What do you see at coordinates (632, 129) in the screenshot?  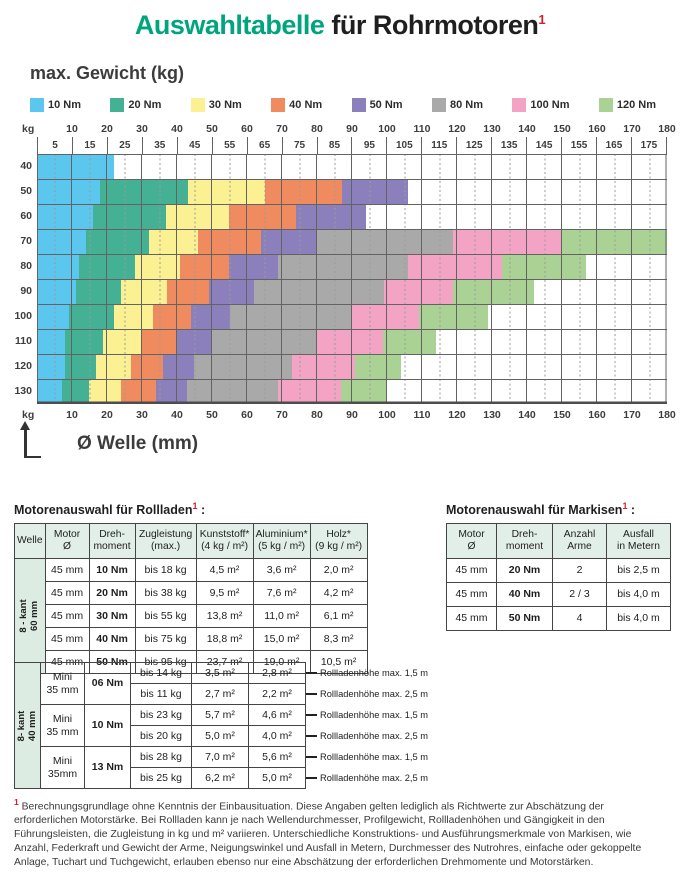 I see `x-tick-label: 170` at bounding box center [632, 129].